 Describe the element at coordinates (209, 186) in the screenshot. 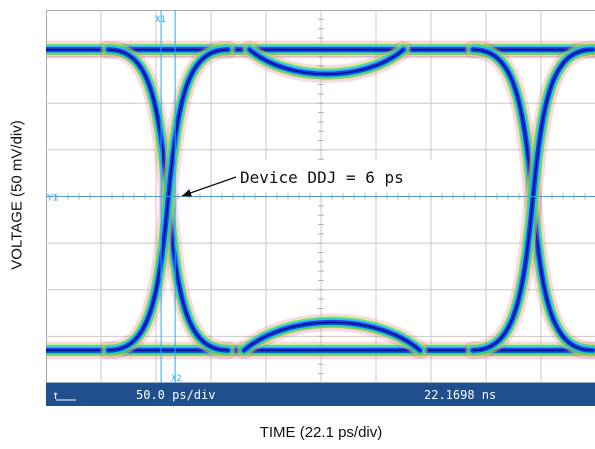

I see `annotation-arrow-shaft` at that location.